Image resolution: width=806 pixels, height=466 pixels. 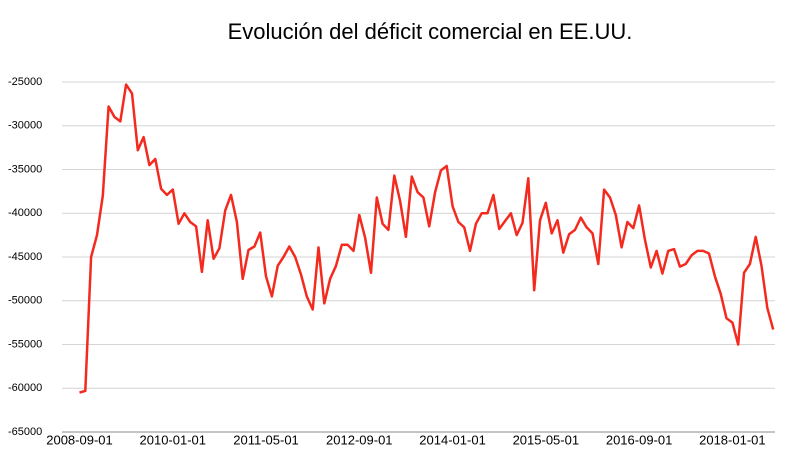 I want to click on y-tick-label: -35000, so click(x=25, y=169).